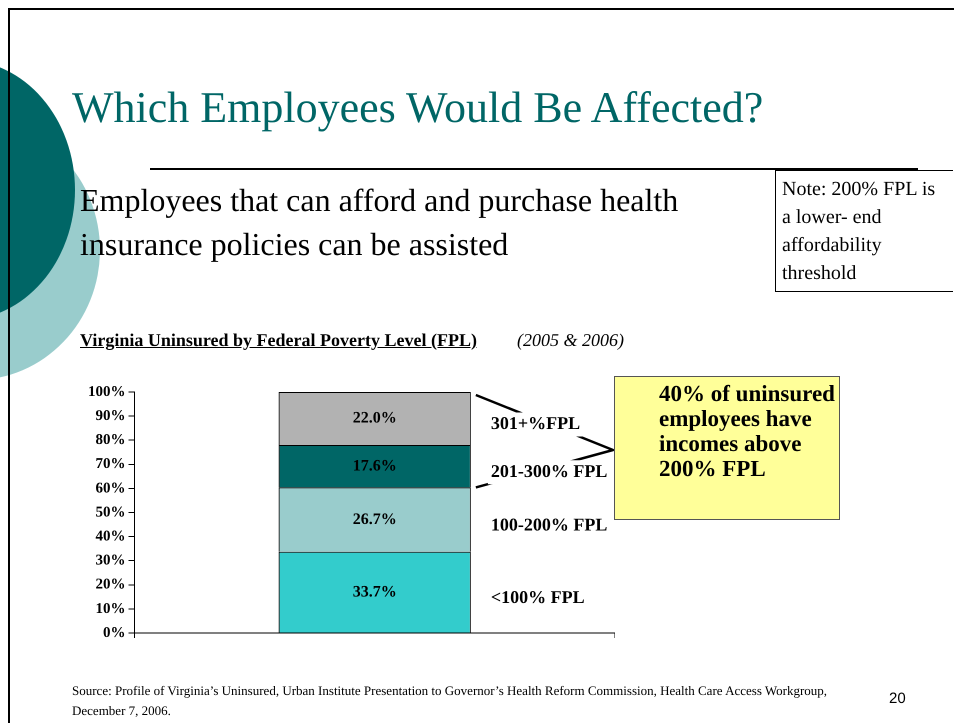 This screenshot has height=723, width=954. I want to click on y-tick-label: 80%, so click(111, 440).